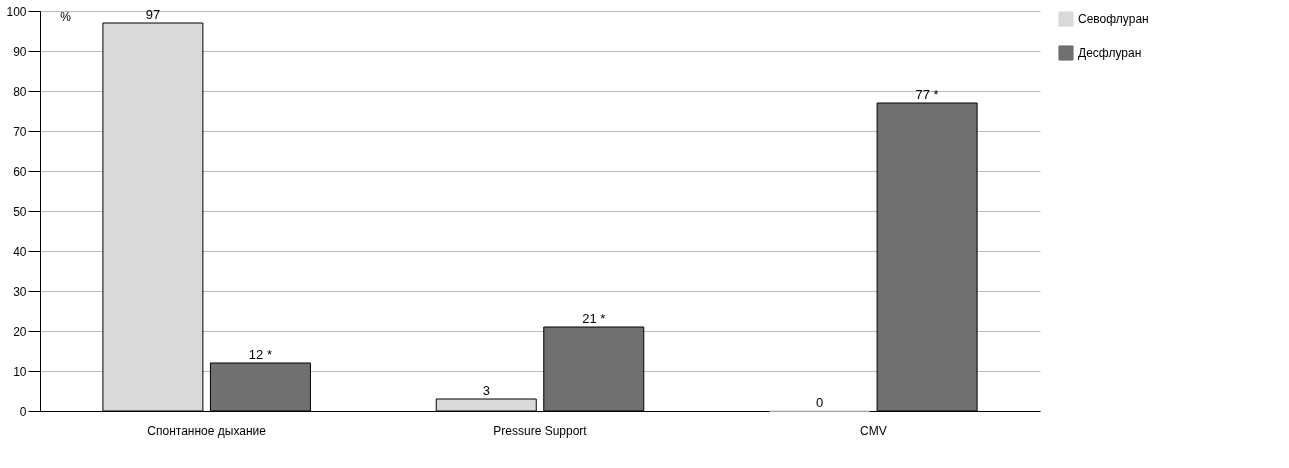 This screenshot has height=468, width=1289. I want to click on y-tick-label: 0, so click(23, 411).